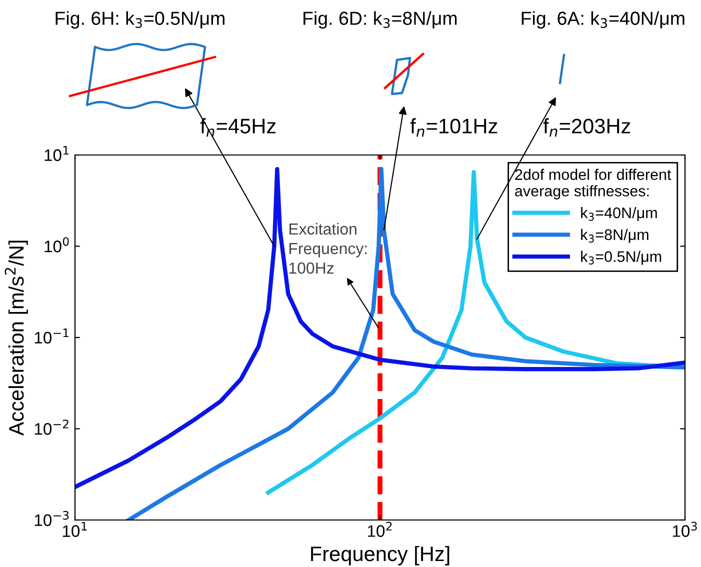  What do you see at coordinates (593, 184) in the screenshot?
I see `legend-title: 2dof model for different average stiffnesses:` at bounding box center [593, 184].